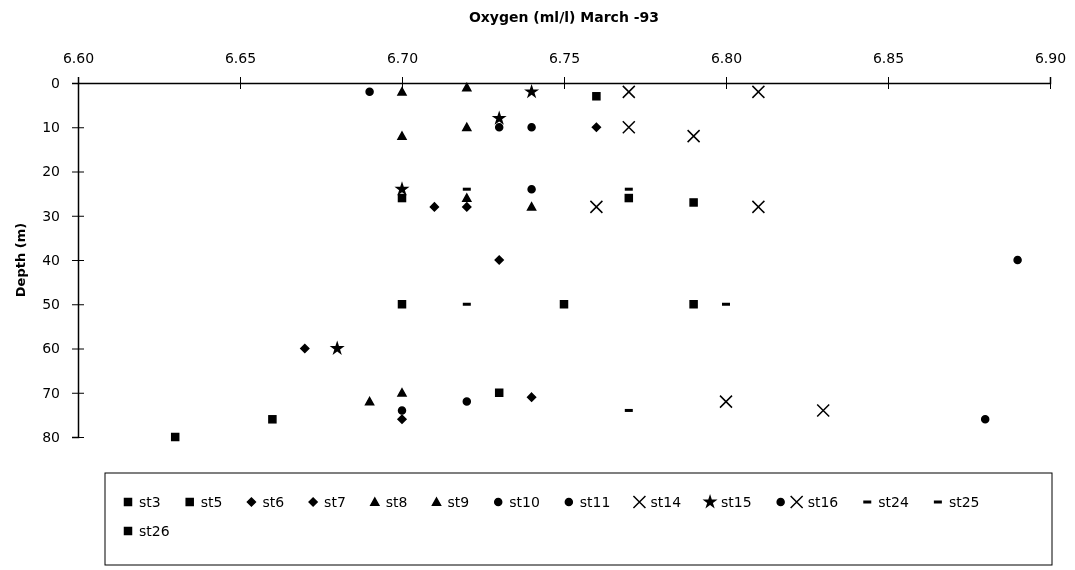 The image size is (1075, 570). What do you see at coordinates (893, 502) in the screenshot?
I see `legend-label: st24` at bounding box center [893, 502].